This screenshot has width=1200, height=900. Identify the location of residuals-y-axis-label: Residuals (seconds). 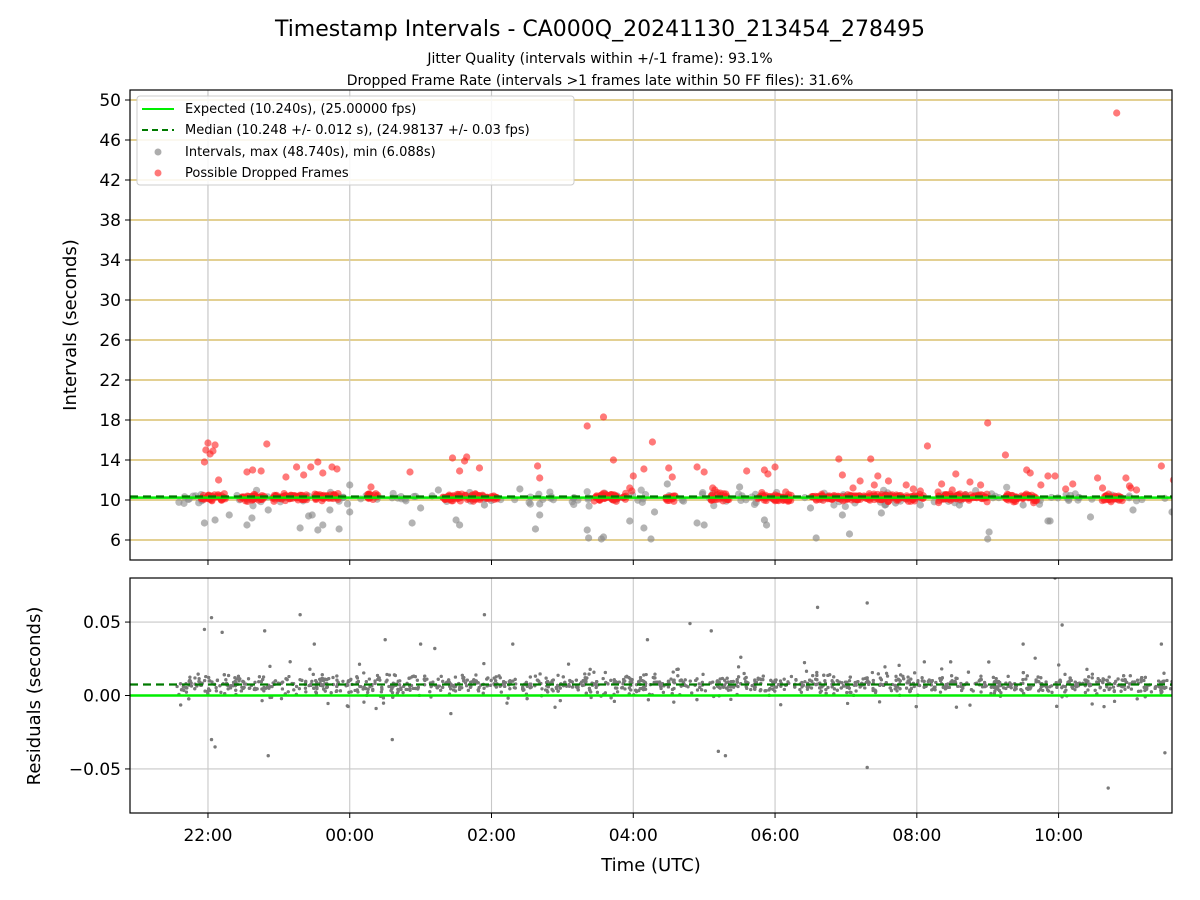
(34, 696).